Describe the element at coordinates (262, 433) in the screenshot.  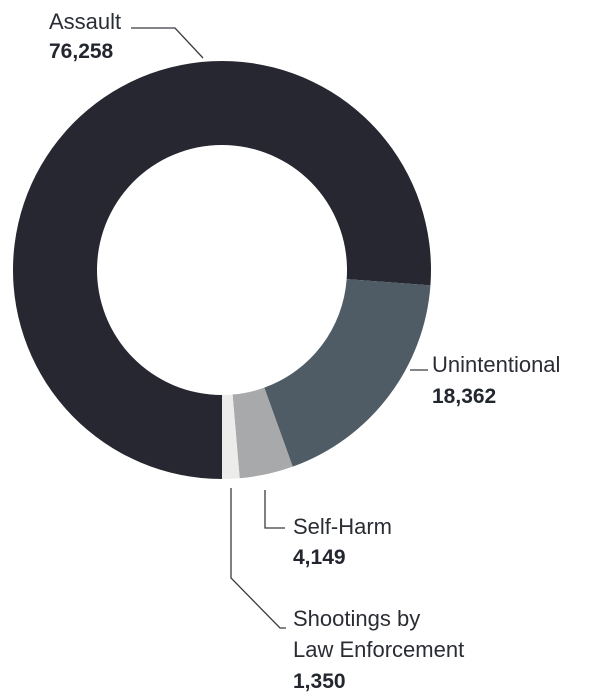
I see `slice-self-harm` at that location.